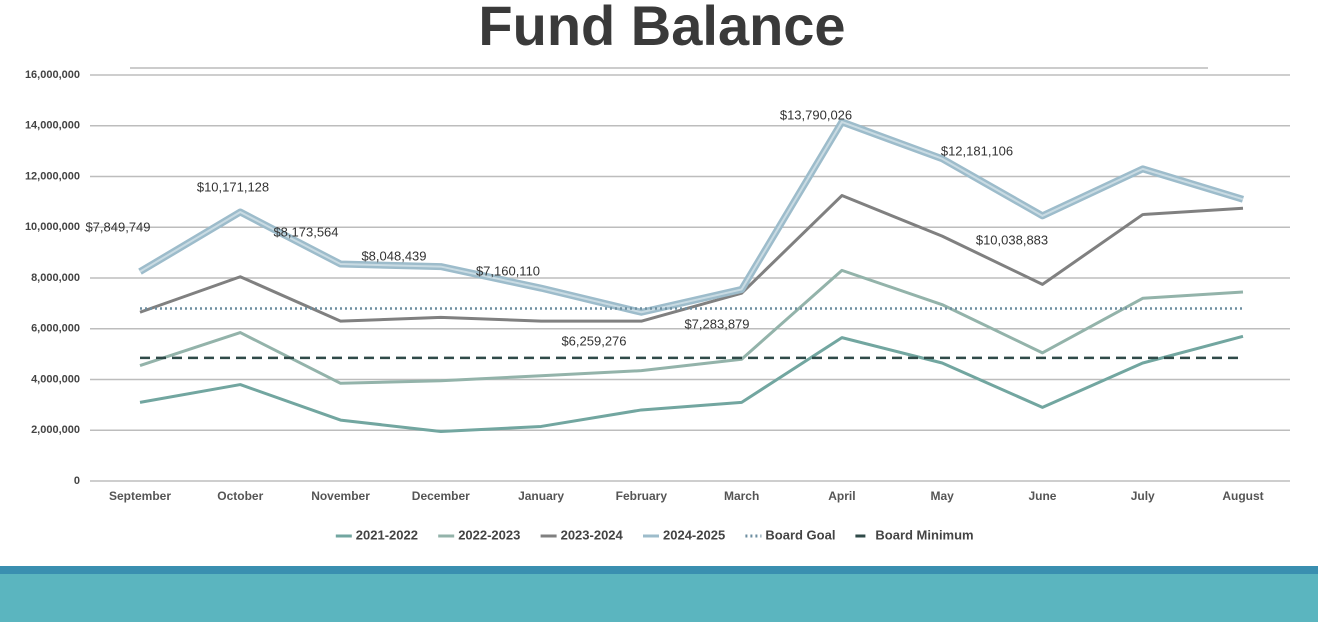 This screenshot has width=1318, height=627. I want to click on annotation: $13,790,026, so click(816, 114).